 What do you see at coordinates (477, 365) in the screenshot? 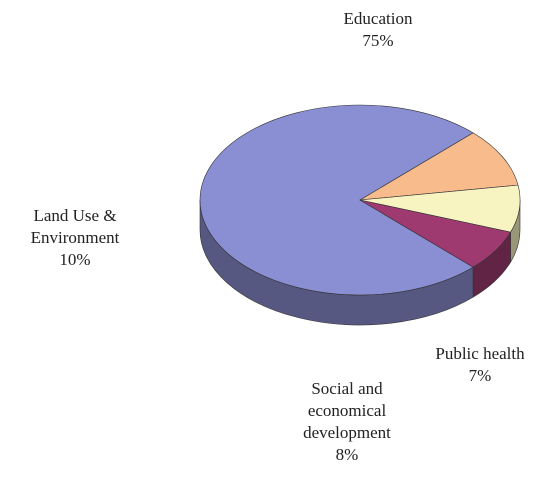
I see `label-public-health: Public health 7%` at bounding box center [477, 365].